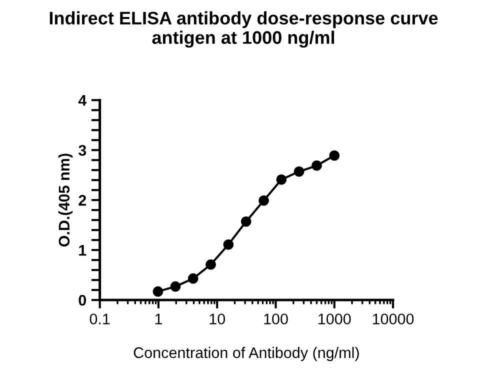  I want to click on x-tick-label: 10, so click(218, 319).